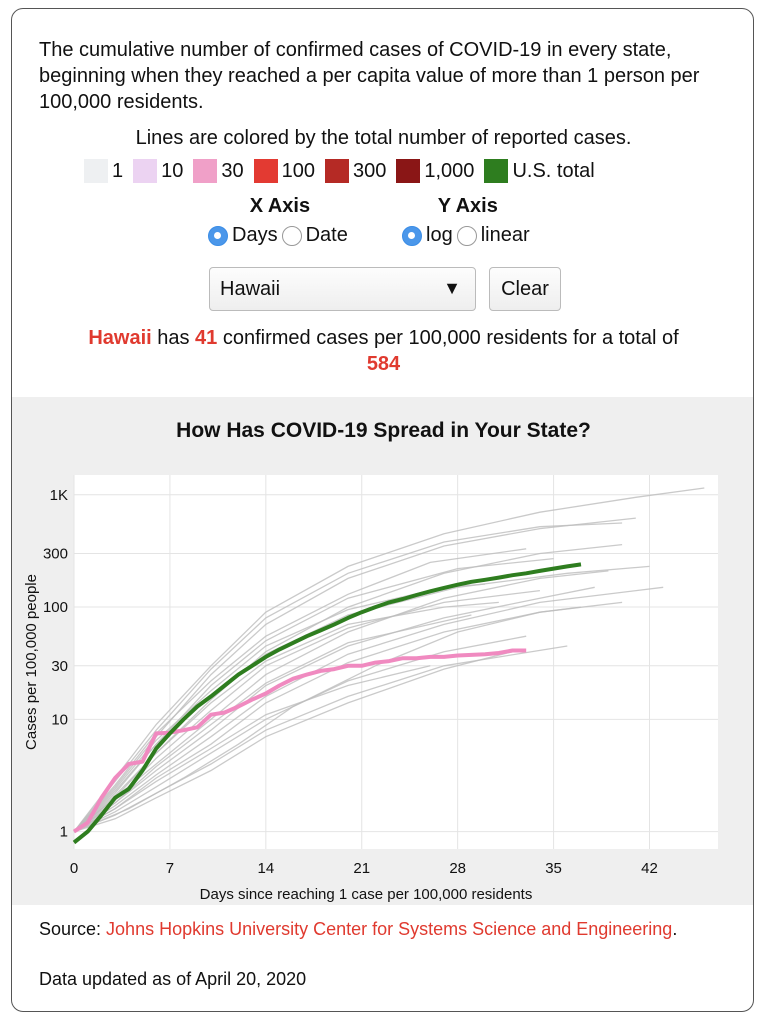 The width and height of the screenshot is (766, 1024). Describe the element at coordinates (649, 868) in the screenshot. I see `x-tick-label: 42` at that location.